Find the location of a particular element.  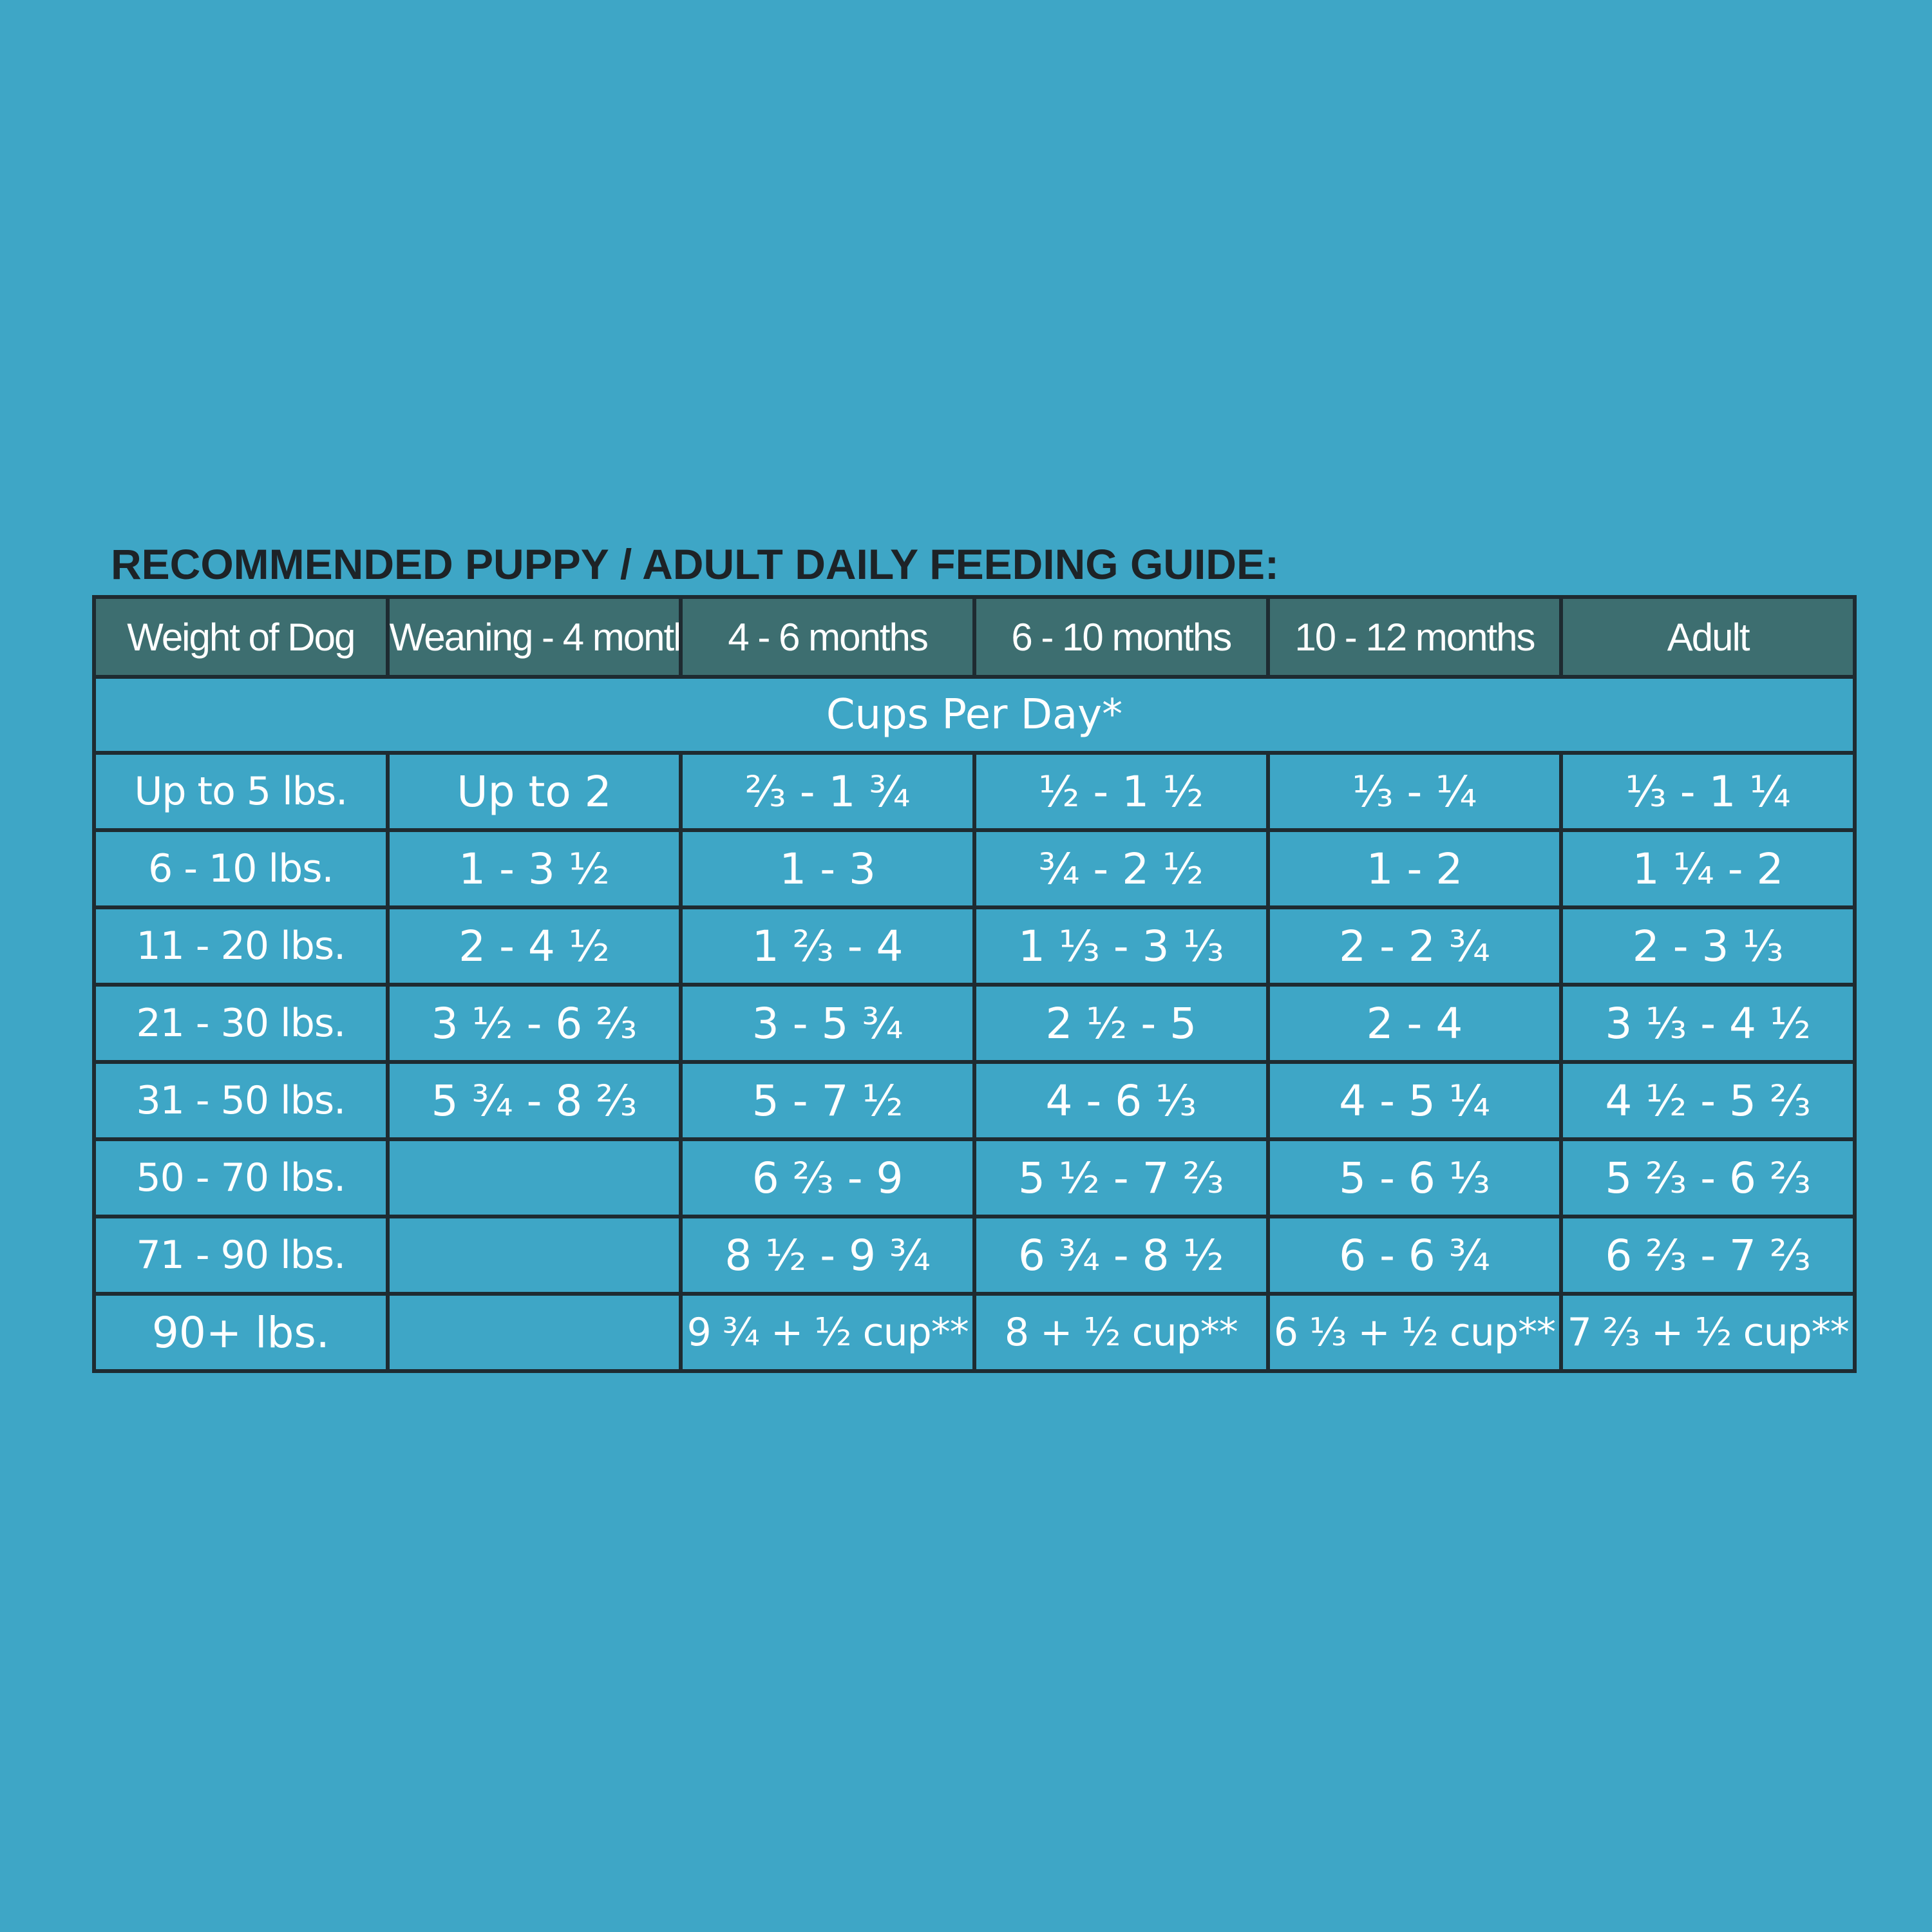

table-cell: 2 - 2 ¾ is located at coordinates (1415, 946).